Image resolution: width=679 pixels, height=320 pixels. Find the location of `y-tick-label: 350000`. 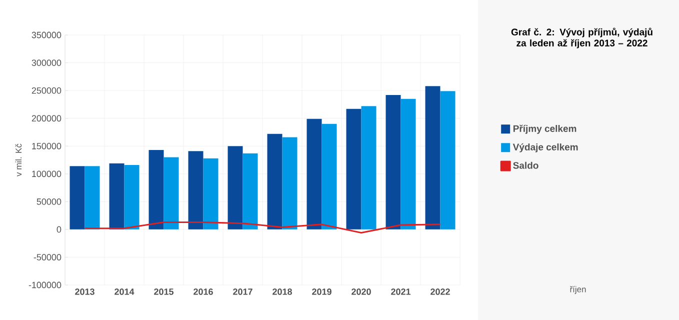

y-tick-label: 350000 is located at coordinates (47, 35).